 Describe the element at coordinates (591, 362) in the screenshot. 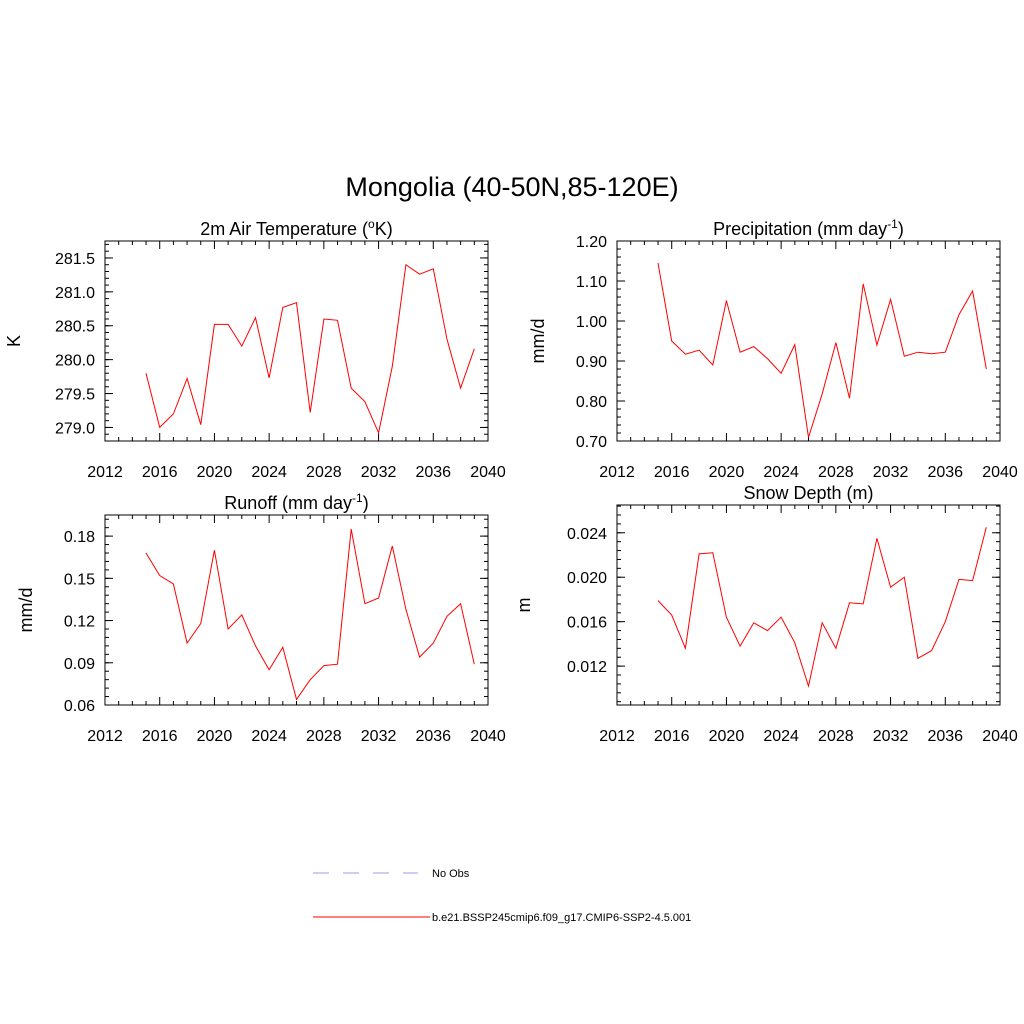

I see `y-tick-label: 0.90` at that location.